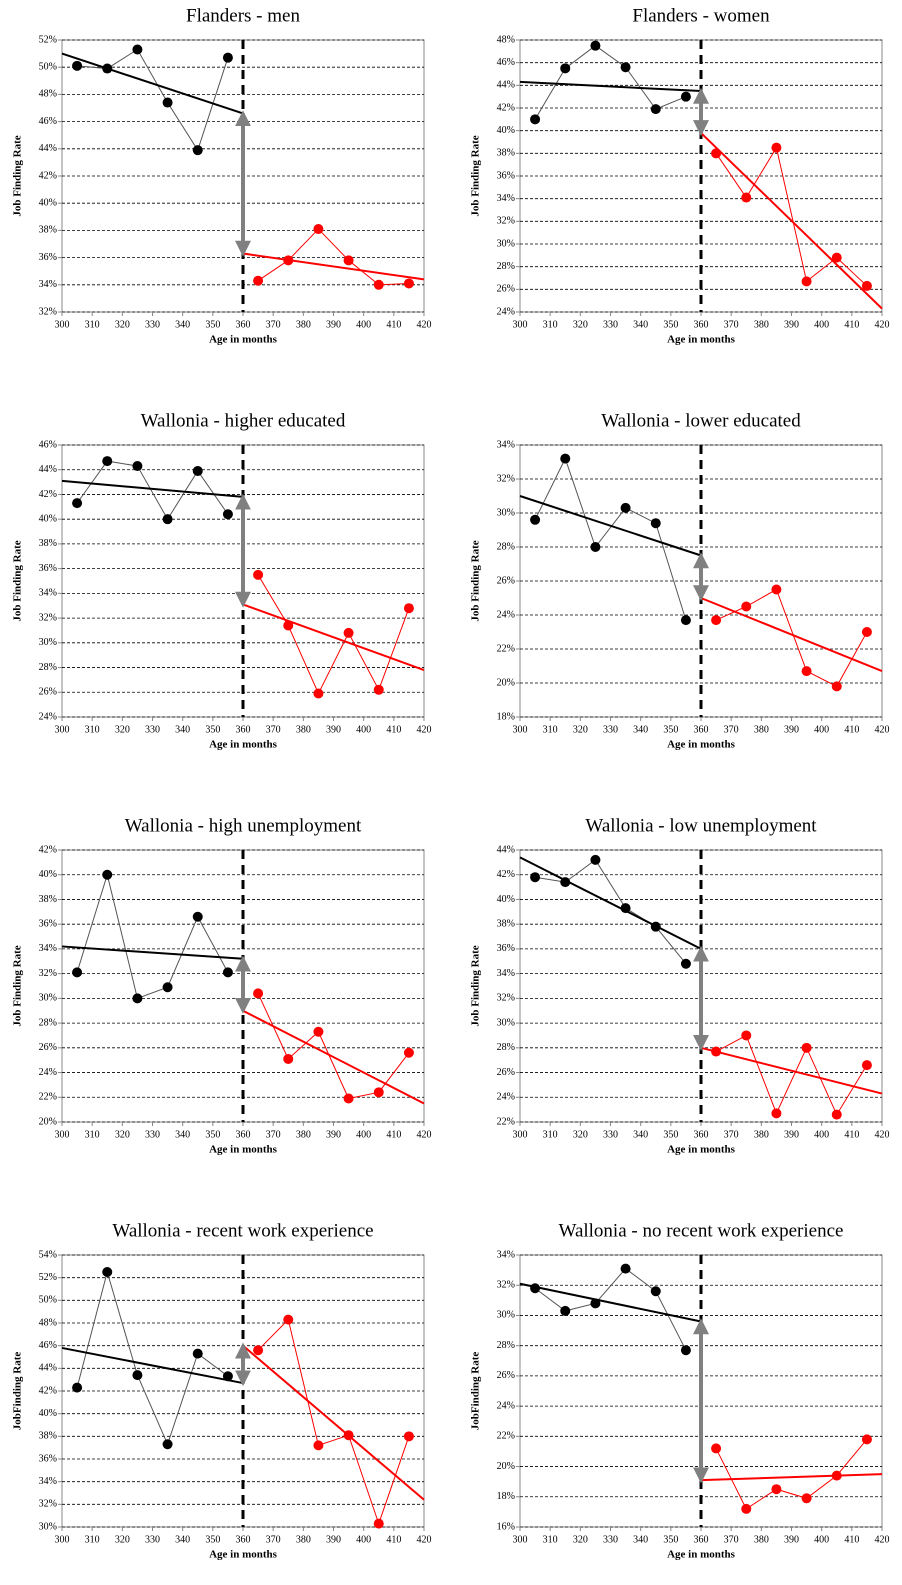 This screenshot has height=1585, width=902. I want to click on x-tick-label: 400, so click(363, 729).